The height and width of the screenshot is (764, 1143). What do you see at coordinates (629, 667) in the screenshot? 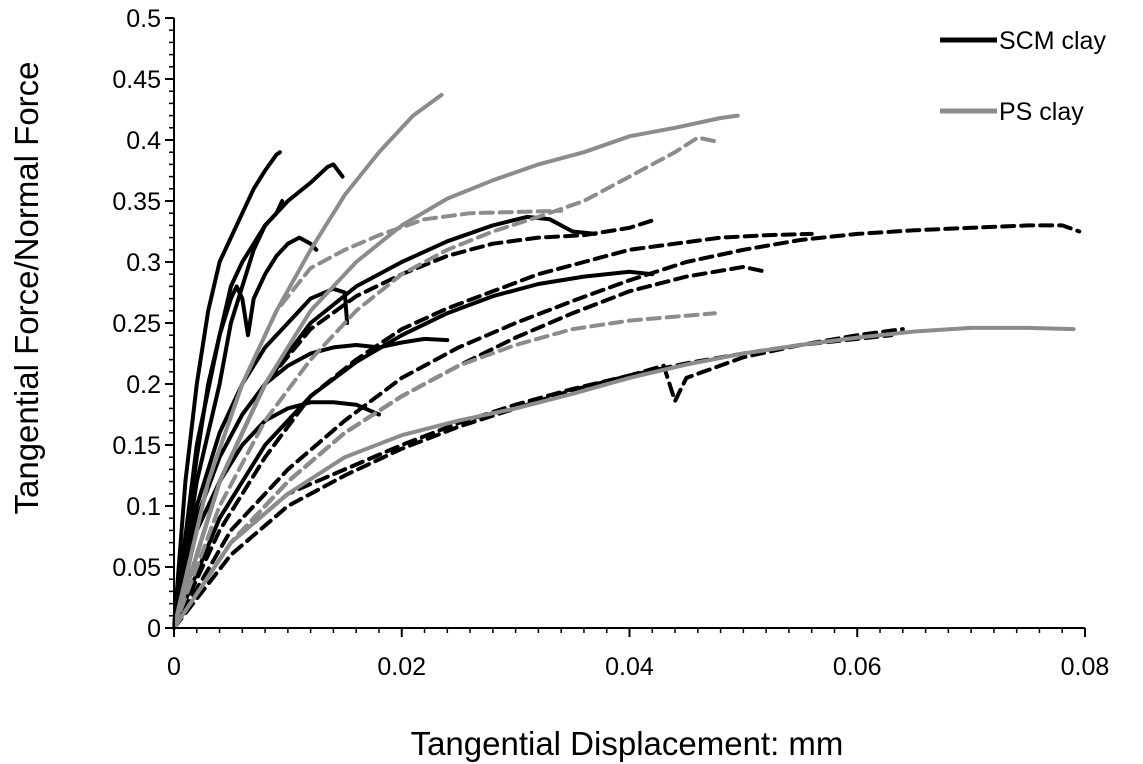
I see `x-tick-label: 0.04` at bounding box center [629, 667].